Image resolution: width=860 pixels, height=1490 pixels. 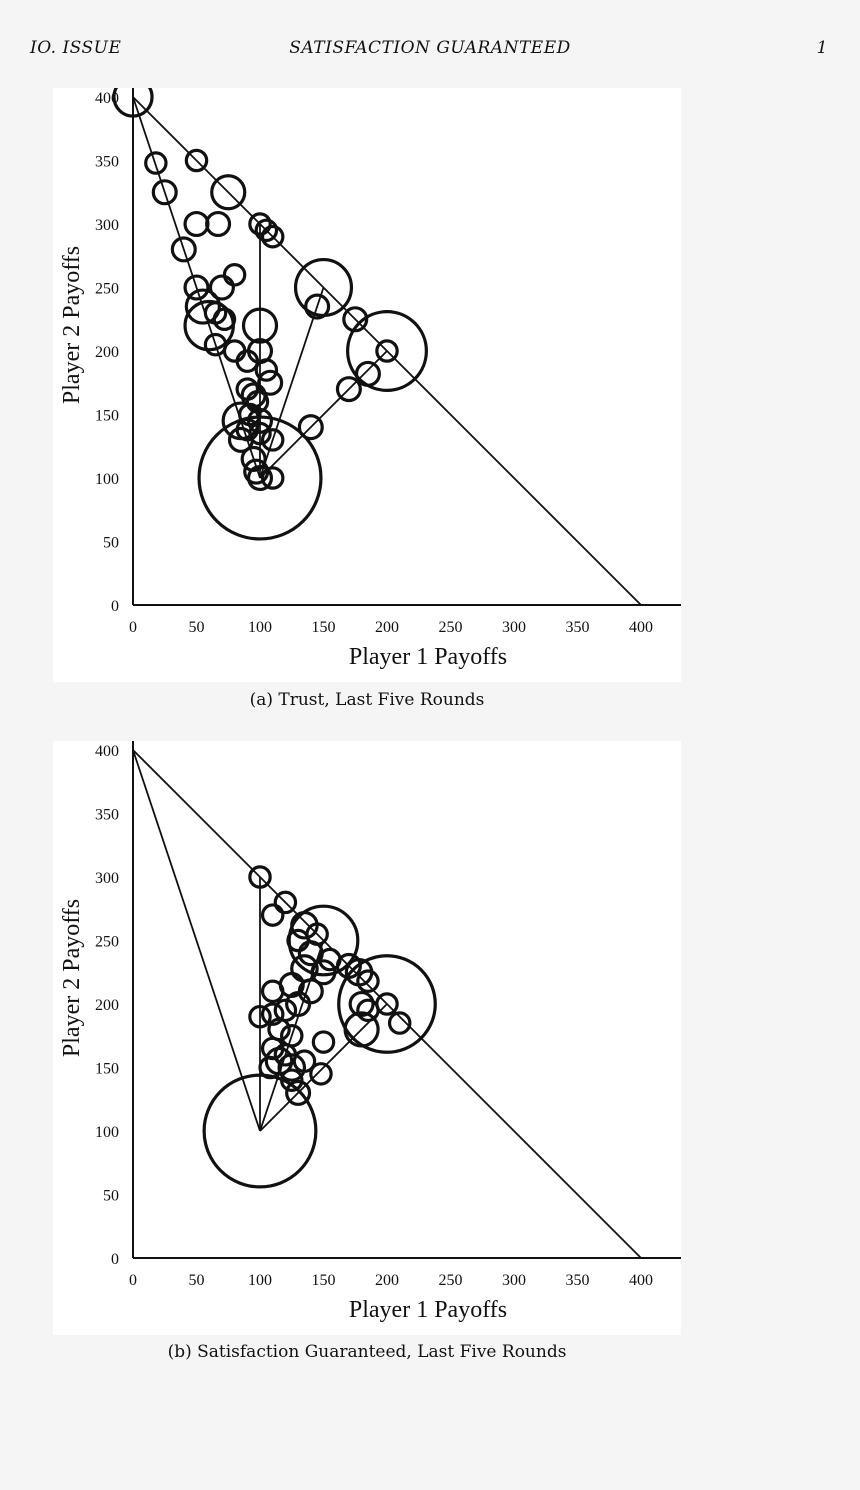 I want to click on y-tick-label: 0, so click(x=115, y=1259).